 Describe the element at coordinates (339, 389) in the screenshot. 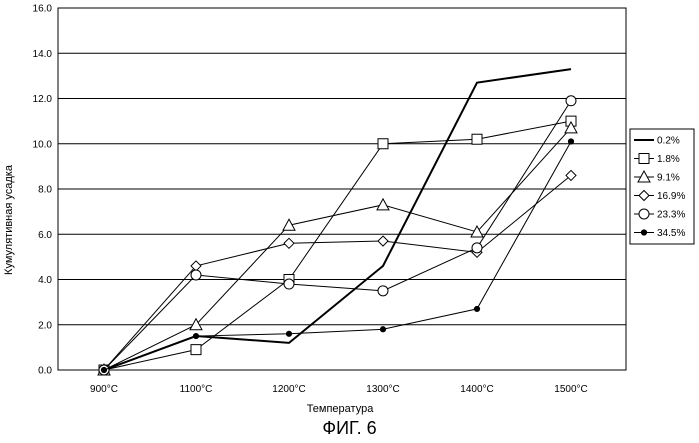

I see `x-axis-ticks: 900°C 1100°C 1200°C 1300°C 1400°C 1500°C` at that location.